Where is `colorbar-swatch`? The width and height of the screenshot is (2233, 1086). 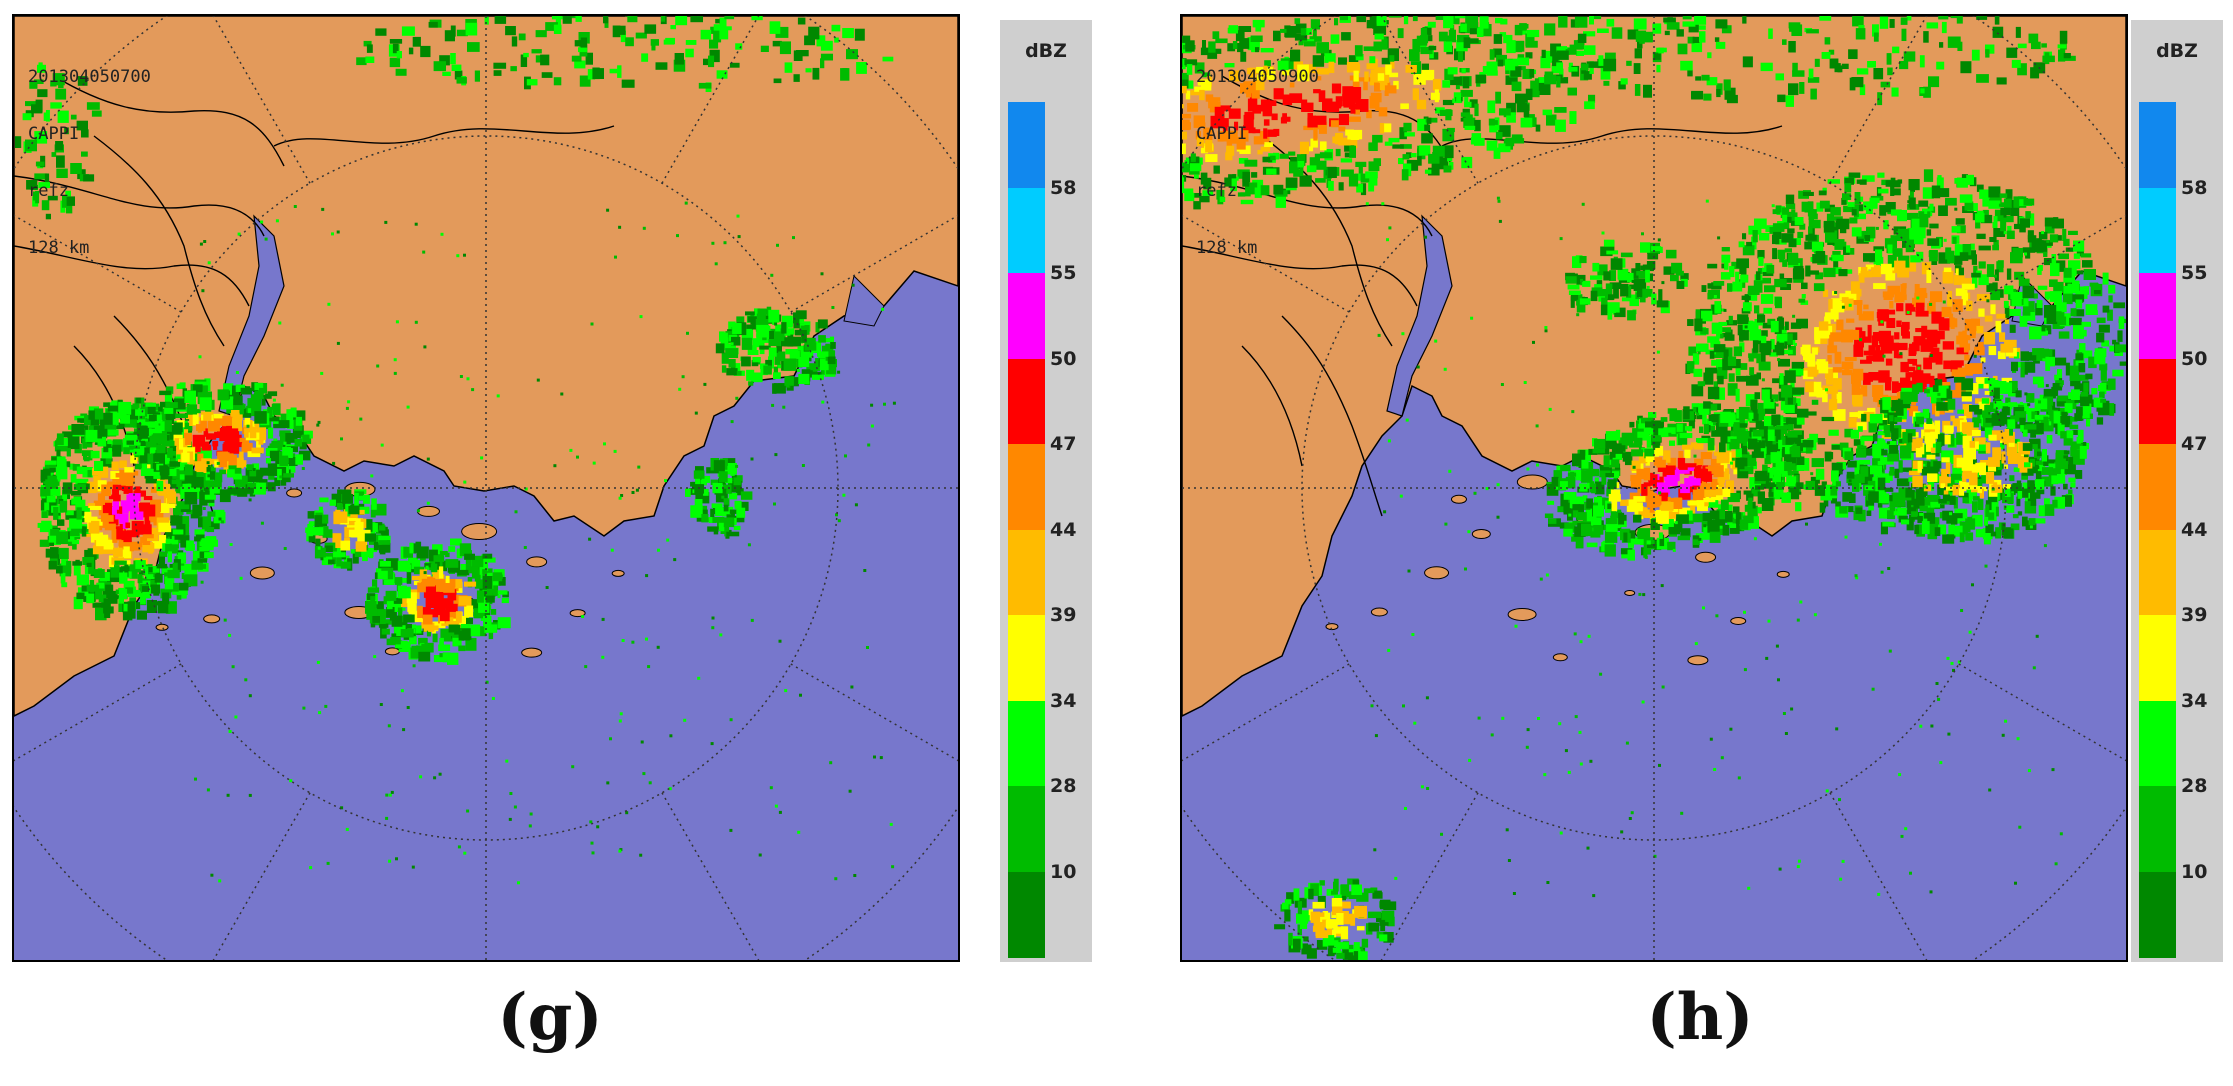
colorbar-swatch is located at coordinates (1026, 914).